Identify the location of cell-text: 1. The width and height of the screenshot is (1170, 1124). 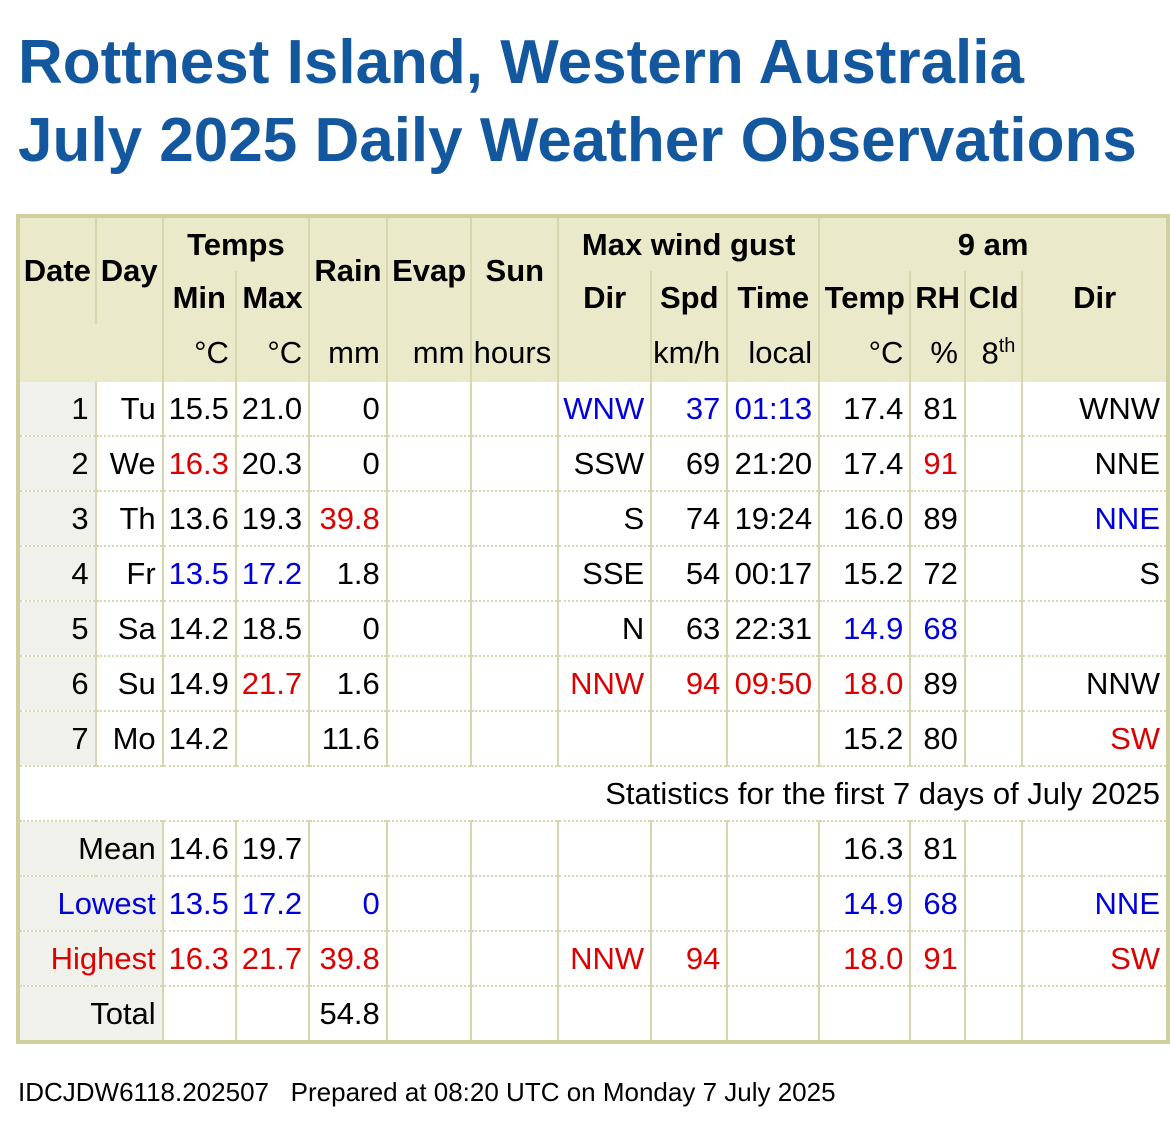
(80, 408).